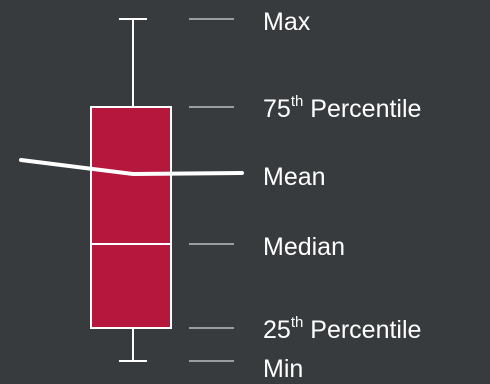  I want to click on mean-line, so click(131, 167).